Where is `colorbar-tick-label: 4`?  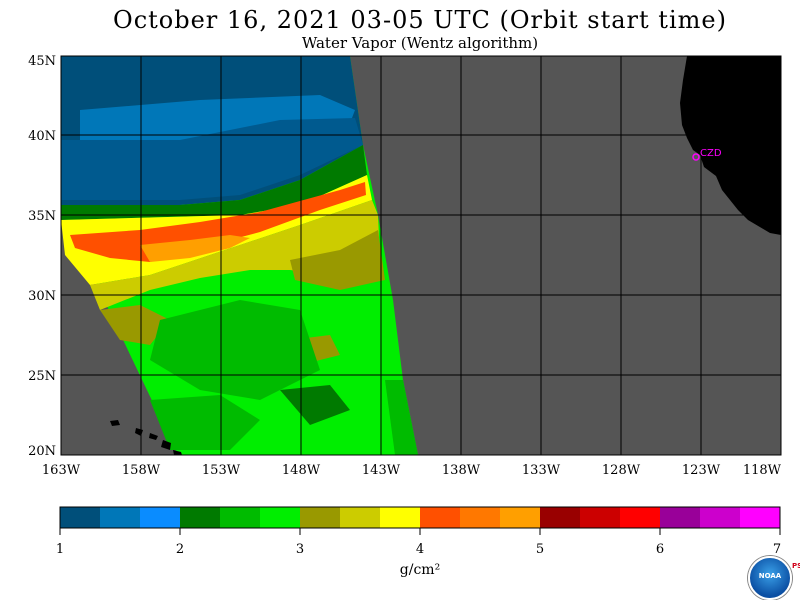 colorbar-tick-label: 4 is located at coordinates (420, 549).